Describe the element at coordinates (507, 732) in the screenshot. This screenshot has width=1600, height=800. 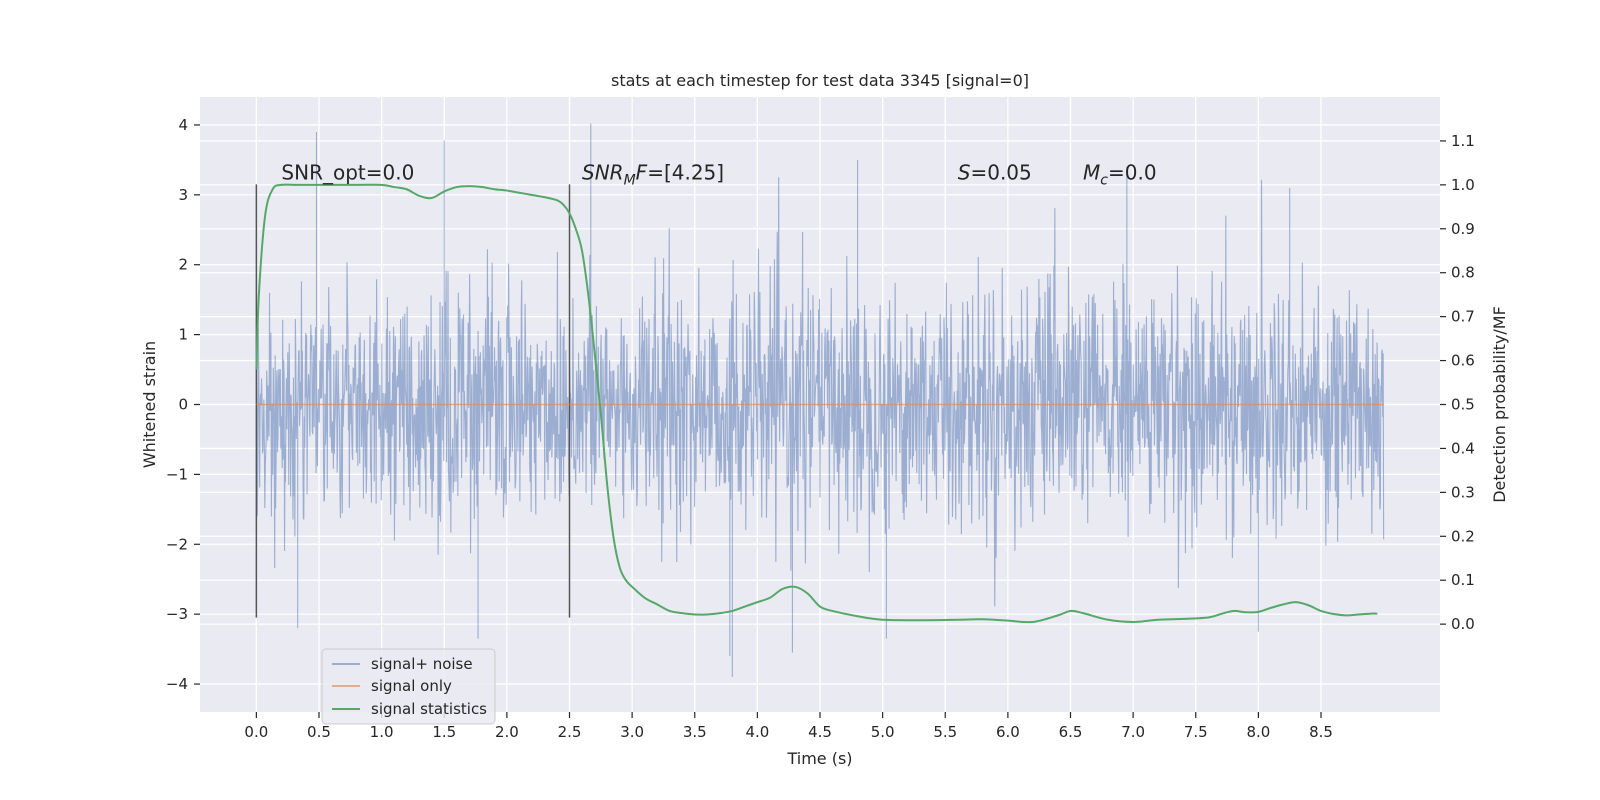
I see `x-tick-label: 2.0` at that location.